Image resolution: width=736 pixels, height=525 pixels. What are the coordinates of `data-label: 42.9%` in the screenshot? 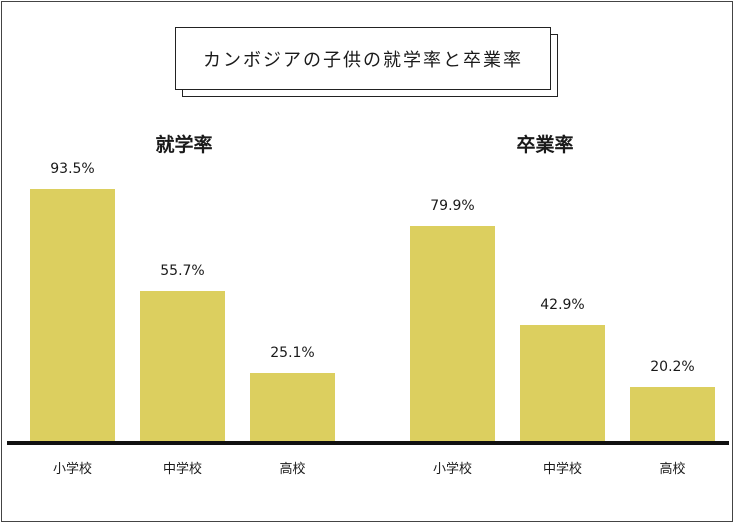 It's located at (562, 305).